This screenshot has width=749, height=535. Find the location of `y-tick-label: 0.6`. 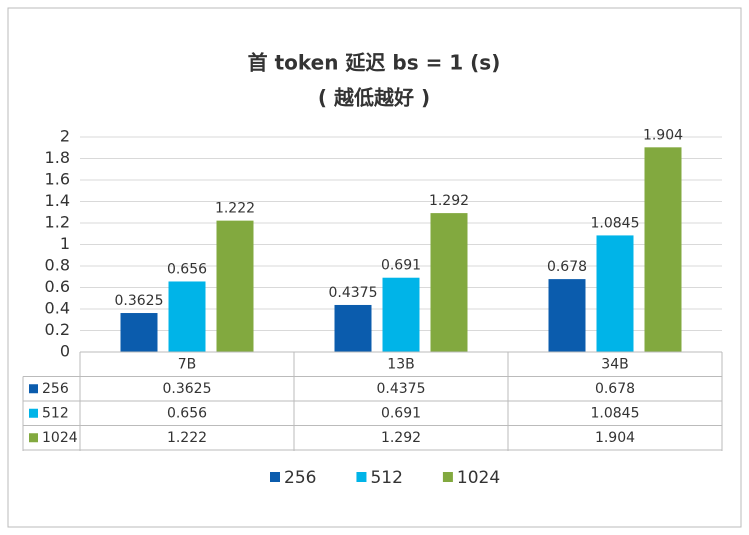

y-tick-label: 0.6 is located at coordinates (57, 286).